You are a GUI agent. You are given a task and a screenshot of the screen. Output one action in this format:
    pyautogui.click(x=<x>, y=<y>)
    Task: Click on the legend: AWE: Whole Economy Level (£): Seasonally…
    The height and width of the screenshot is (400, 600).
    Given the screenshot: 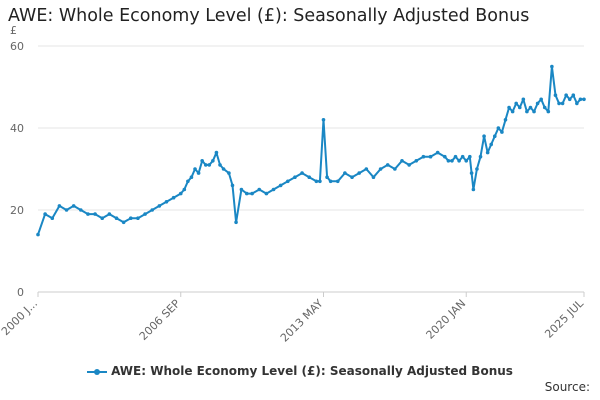 What is the action you would take?
    pyautogui.click(x=300, y=371)
    